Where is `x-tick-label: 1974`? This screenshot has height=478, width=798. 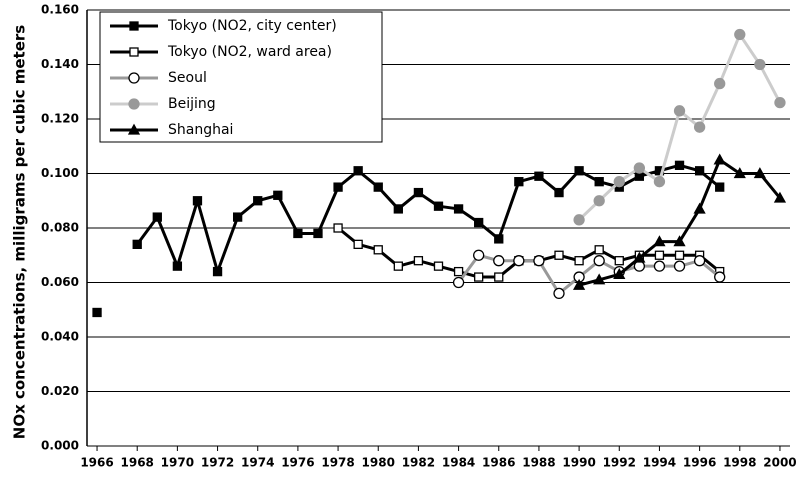 x-tick-label: 1974 is located at coordinates (257, 463).